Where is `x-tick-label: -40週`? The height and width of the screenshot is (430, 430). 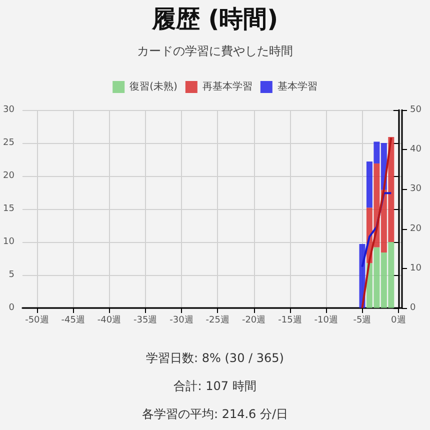
x-tick-label: -40週 is located at coordinates (109, 320).